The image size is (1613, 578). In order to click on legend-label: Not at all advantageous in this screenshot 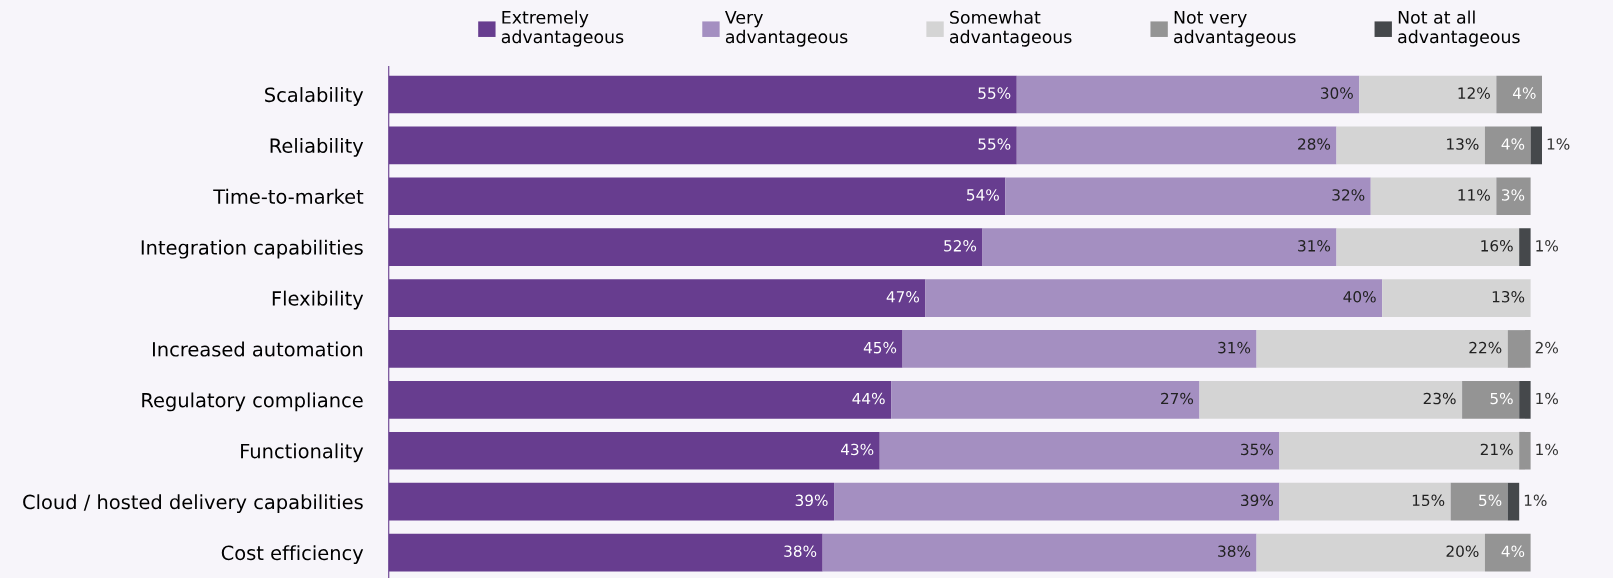, I will do `click(1459, 28)`.